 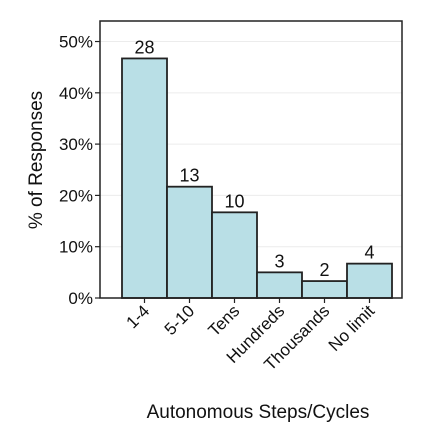 What do you see at coordinates (369, 253) in the screenshot?
I see `bar-value-label: 4` at bounding box center [369, 253].